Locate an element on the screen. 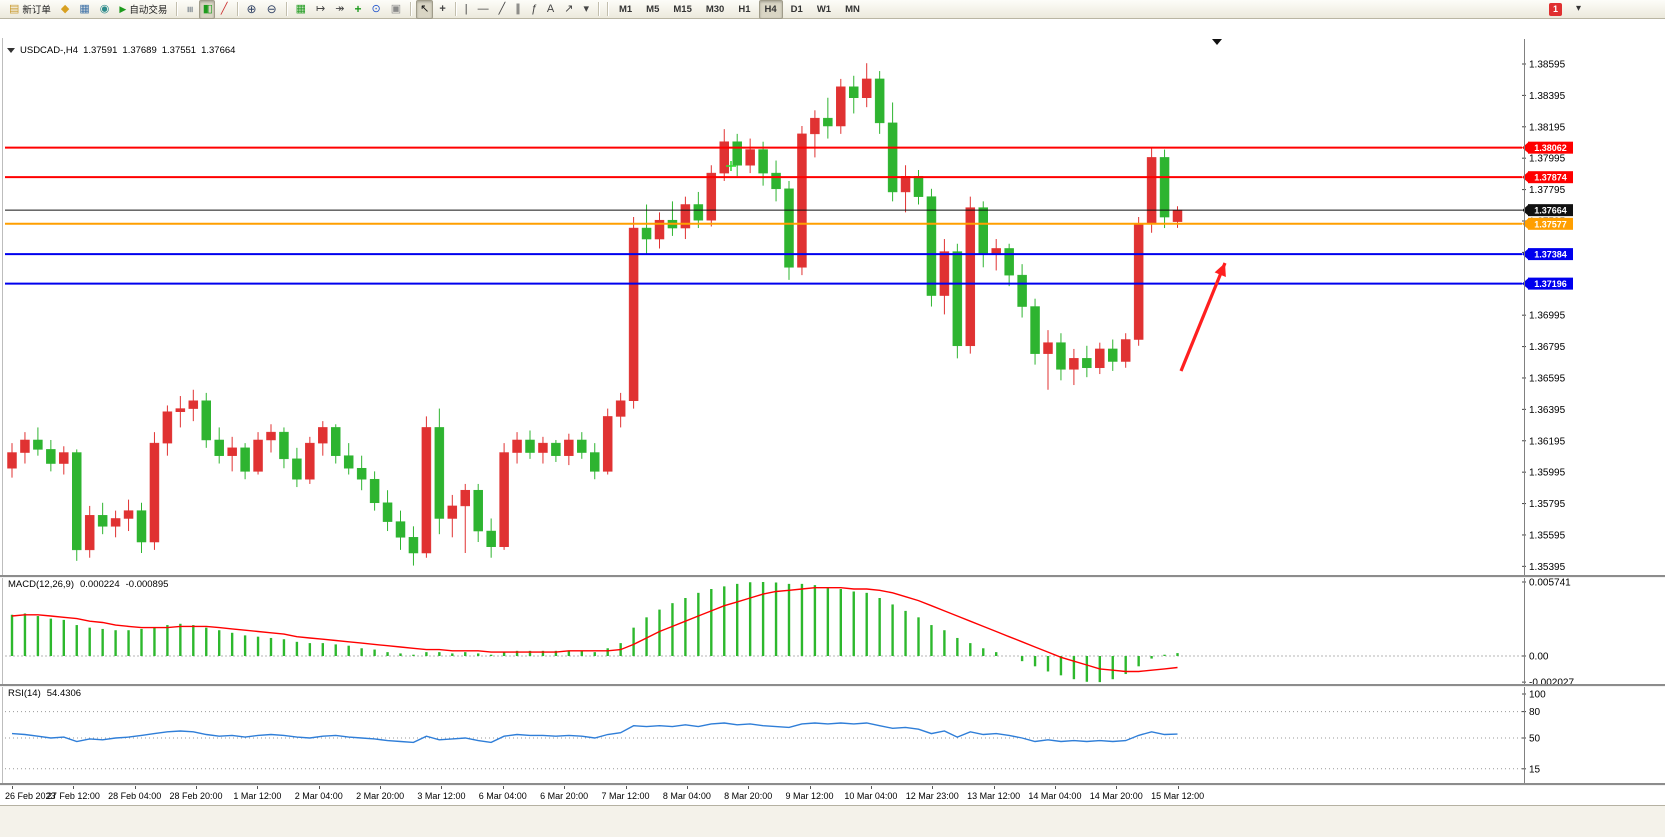 The height and width of the screenshot is (837, 1665). text-button: A is located at coordinates (550, 9).